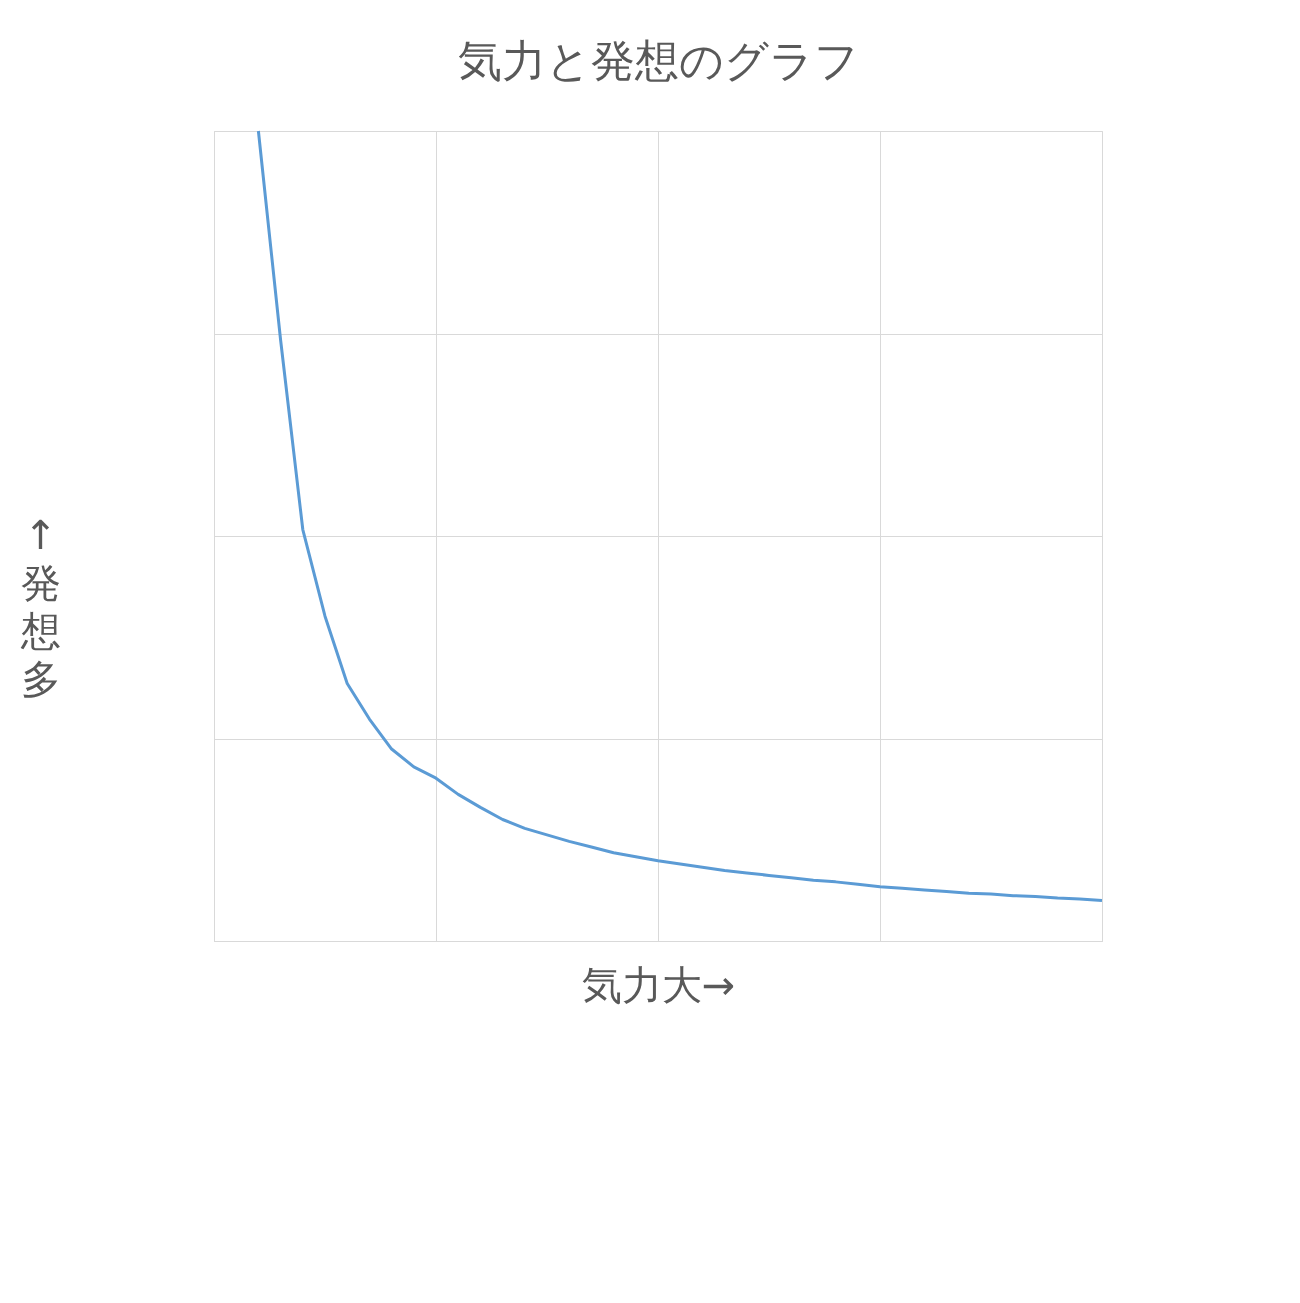 The image size is (1300, 1303). Describe the element at coordinates (658, 984) in the screenshot. I see `x-axis-title: 気力大→` at that location.